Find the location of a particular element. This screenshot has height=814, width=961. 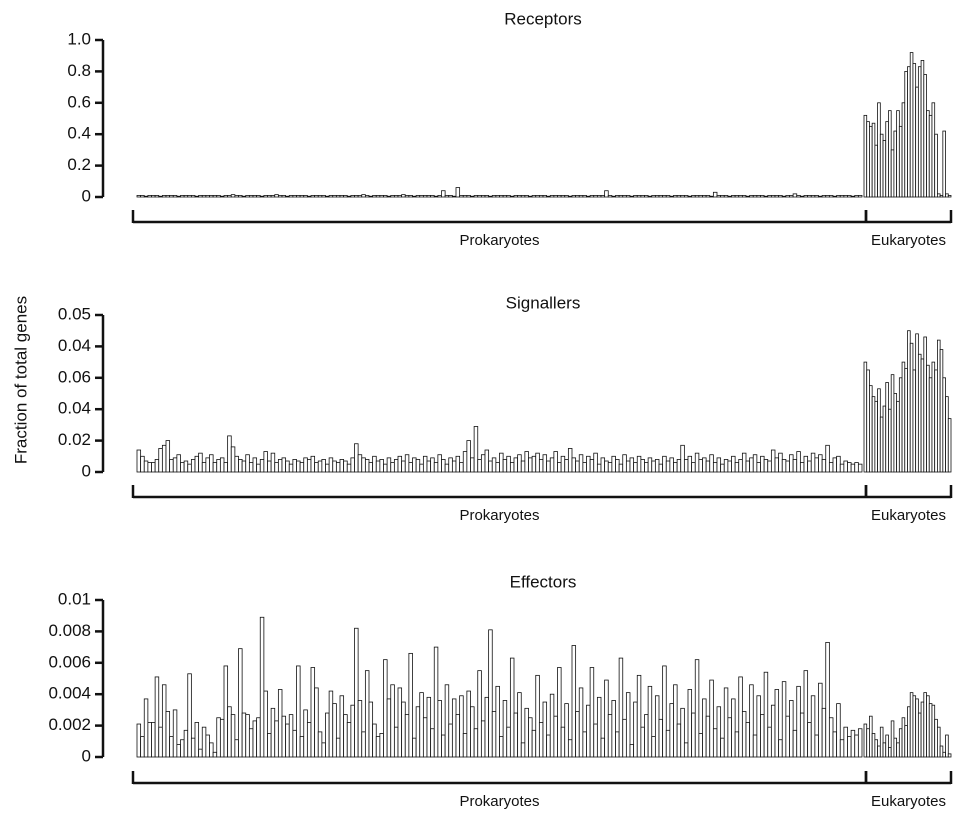

group-label: Prokaryotes is located at coordinates (499, 801).